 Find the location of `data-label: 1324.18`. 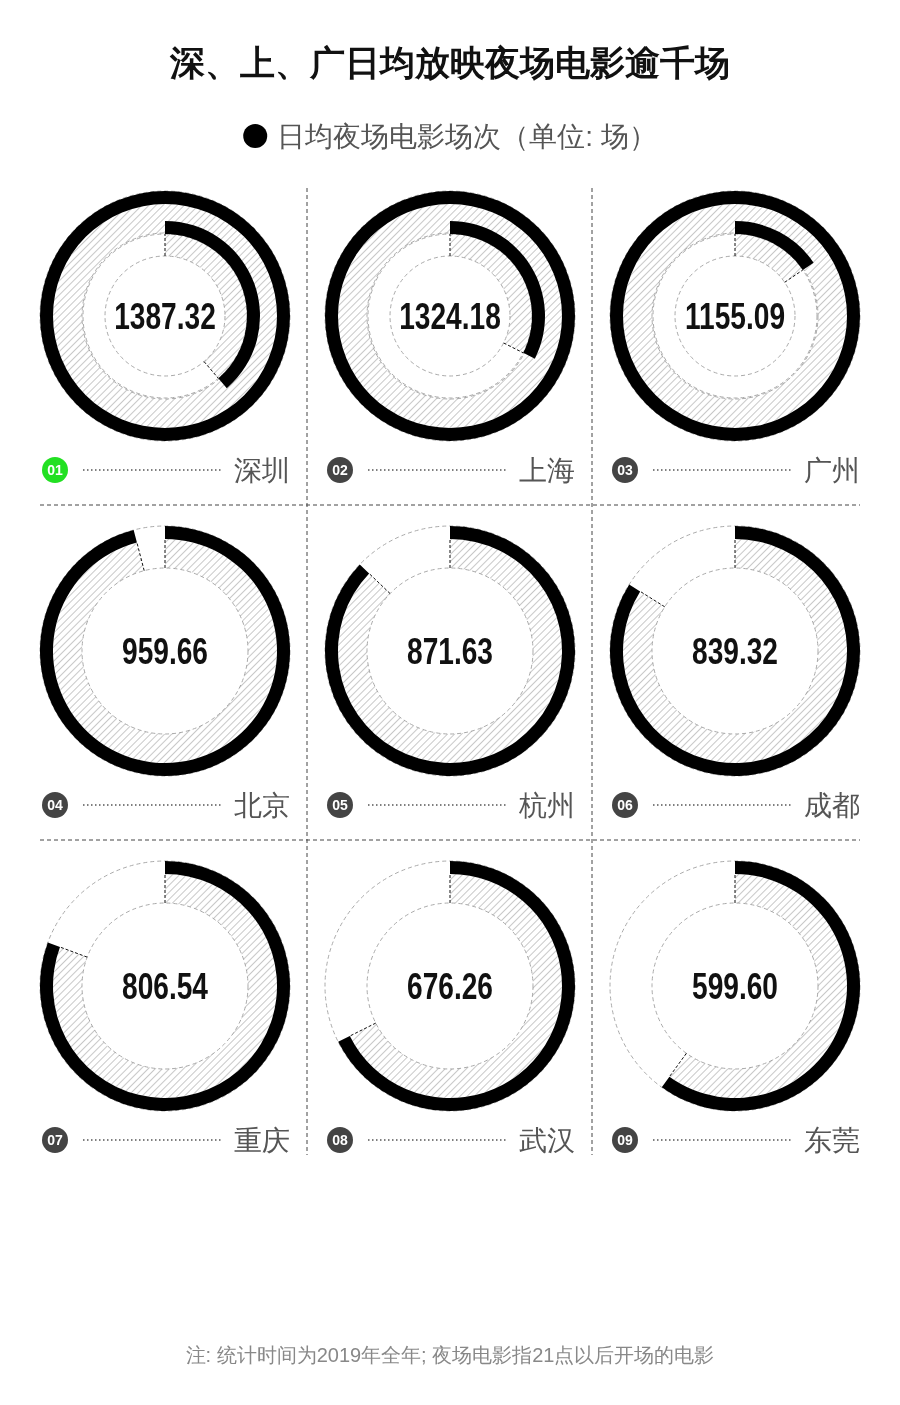

data-label: 1324.18 is located at coordinates (450, 316).